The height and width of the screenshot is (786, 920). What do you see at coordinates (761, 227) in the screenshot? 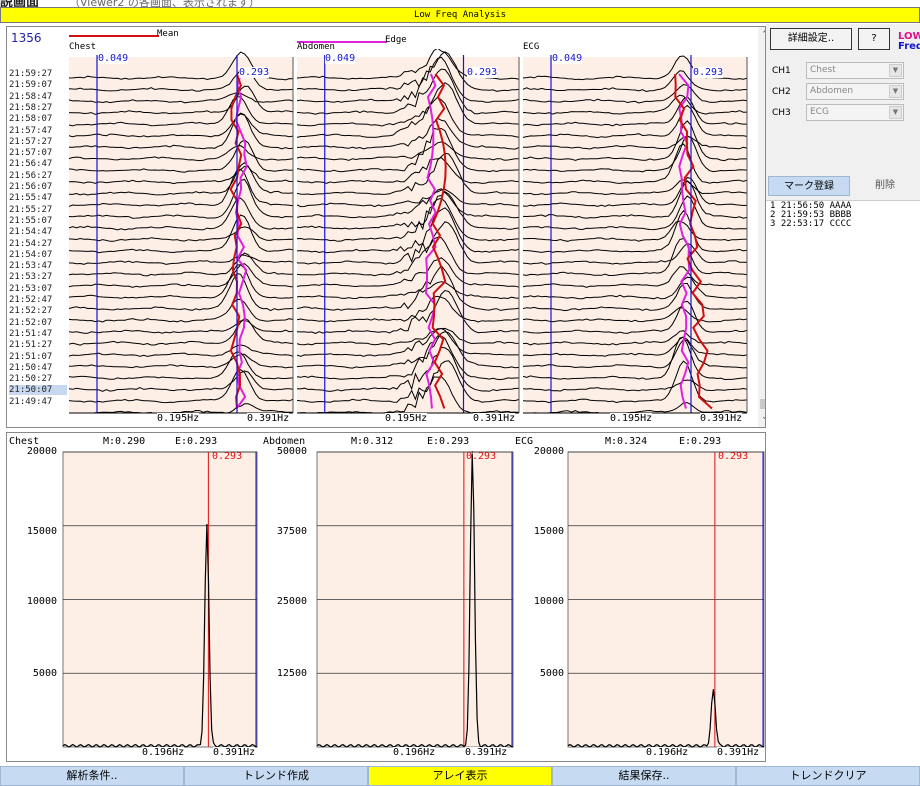
I see `waterfall-scrollbar: ⌃ ⌄` at bounding box center [761, 227].